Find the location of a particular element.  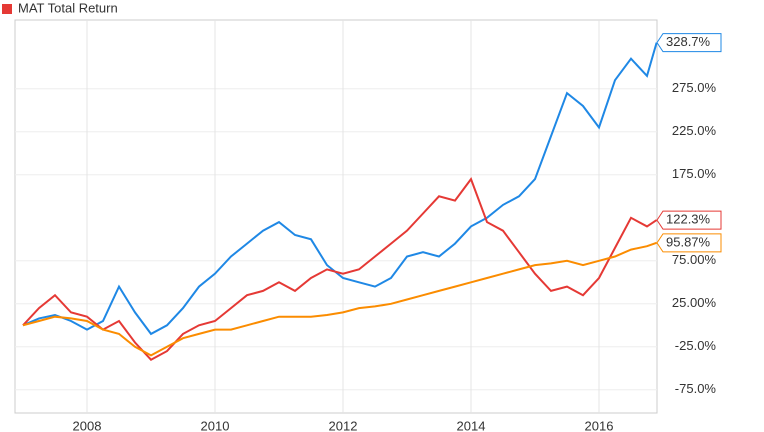

y-tick-label: 25.00% is located at coordinates (694, 302).